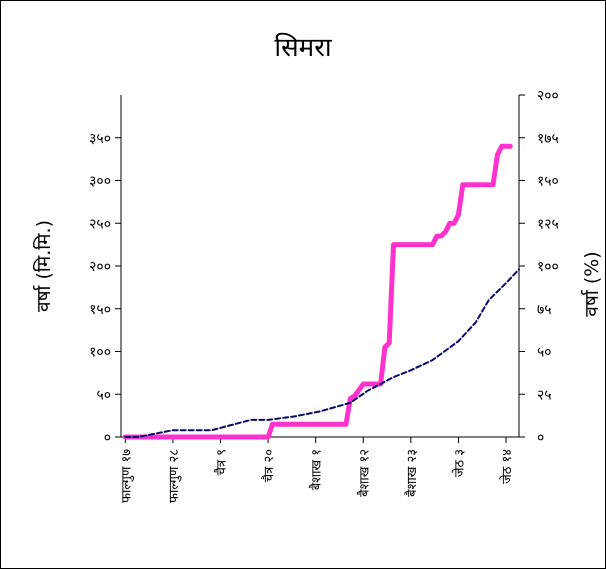 The height and width of the screenshot is (569, 606). Describe the element at coordinates (548, 182) in the screenshot. I see `right-tick-label: १५०` at that location.